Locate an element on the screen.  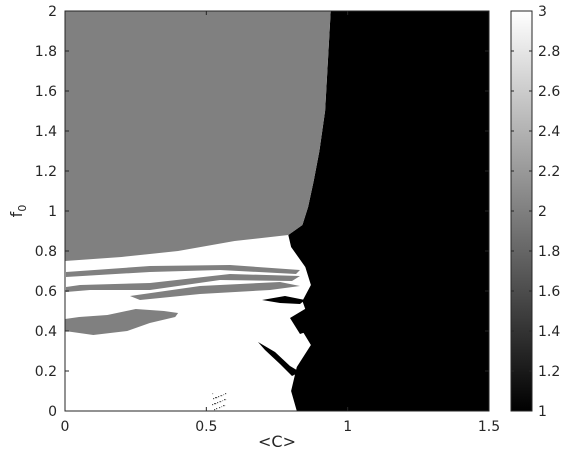
y-tick-label: 0.2 is located at coordinates (46, 372).